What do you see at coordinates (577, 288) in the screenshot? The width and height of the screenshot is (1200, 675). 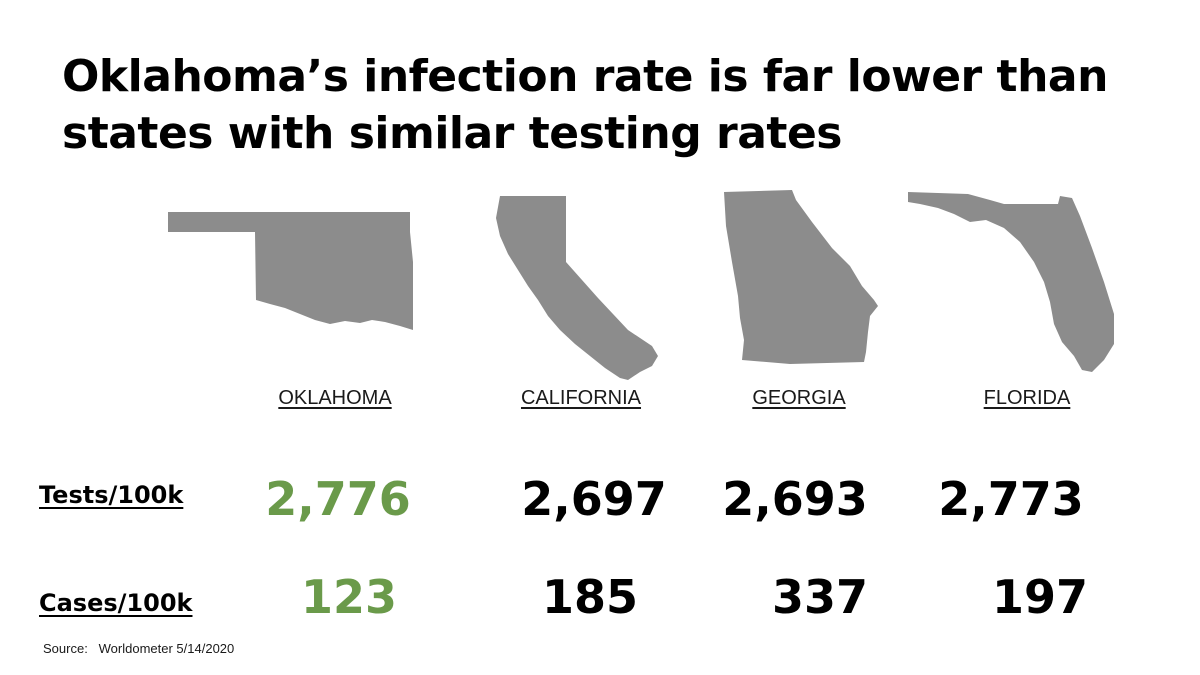 I see `california-map-icon` at bounding box center [577, 288].